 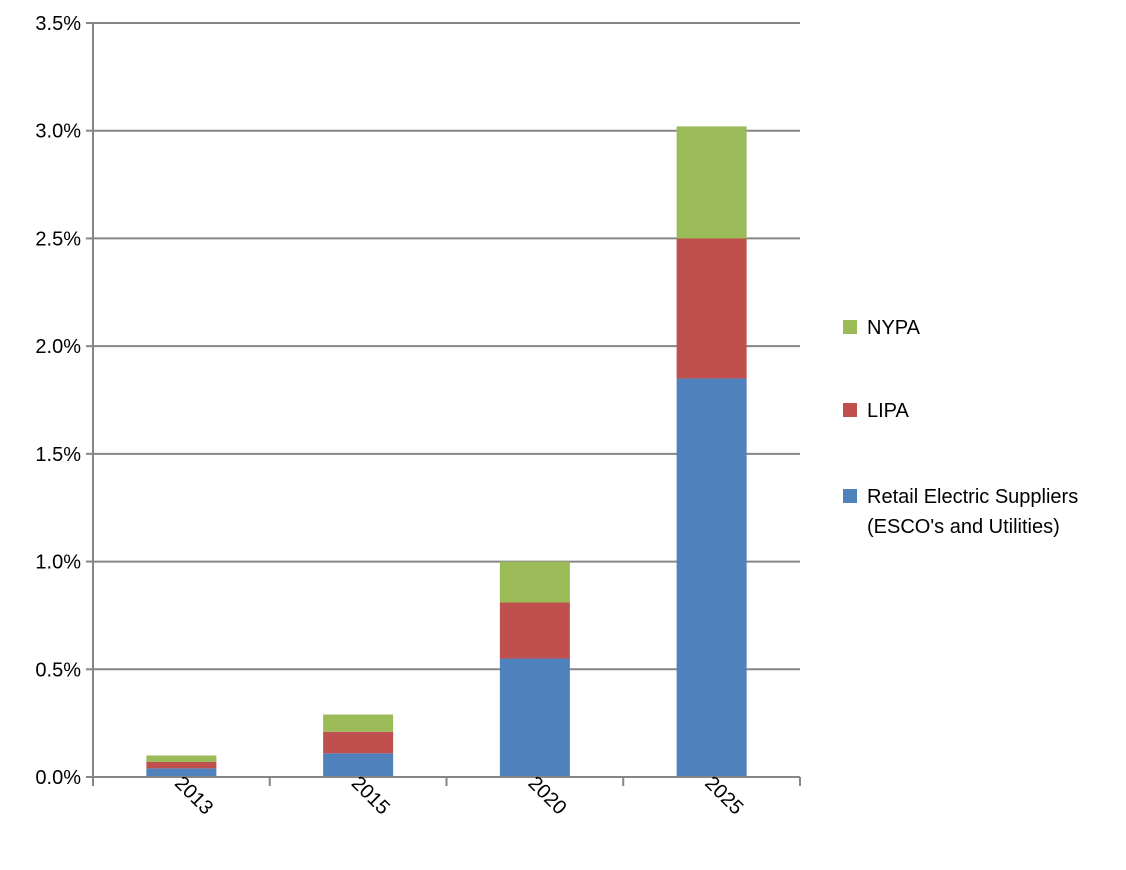 What do you see at coordinates (58, 239) in the screenshot?
I see `y-tick-label: 2.5%` at bounding box center [58, 239].